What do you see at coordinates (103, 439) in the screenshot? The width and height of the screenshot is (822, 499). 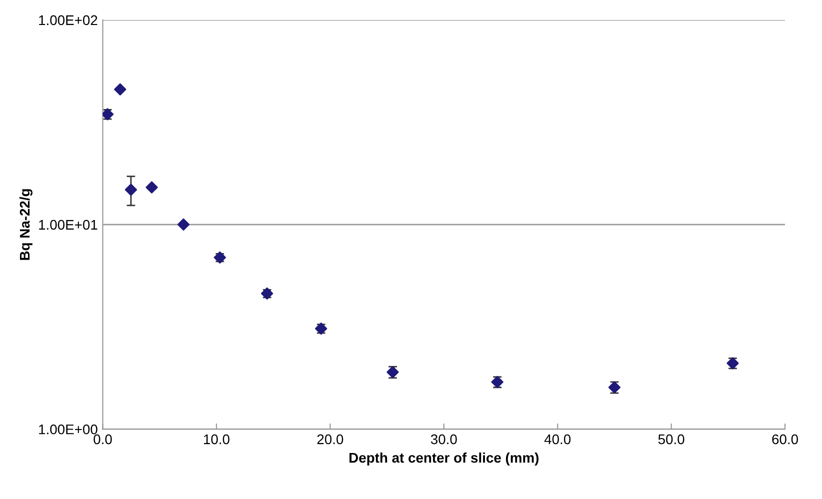 I see `x-tick-label: 0.0` at bounding box center [103, 439].